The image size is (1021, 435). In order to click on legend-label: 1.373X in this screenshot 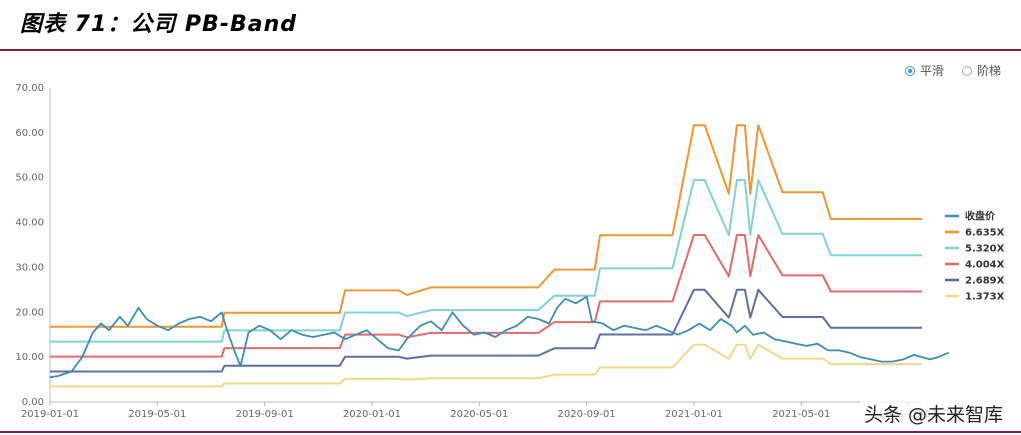, I will do `click(985, 297)`.